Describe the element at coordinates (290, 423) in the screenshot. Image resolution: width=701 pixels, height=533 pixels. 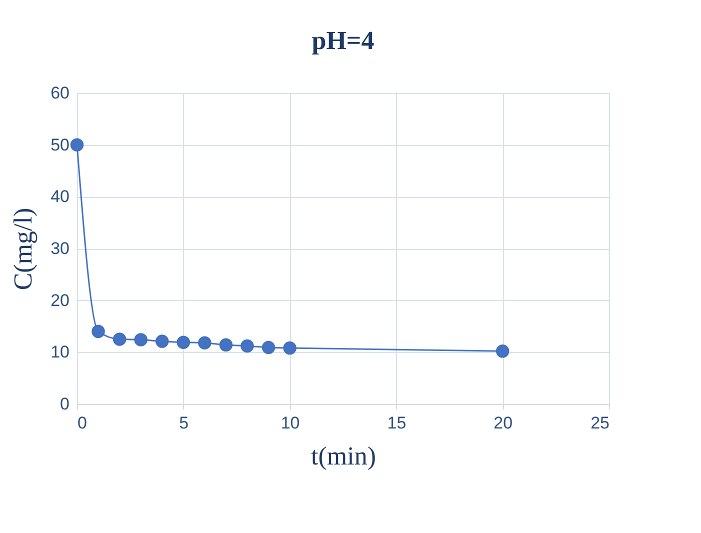
I see `x-tick-label: 10` at that location.